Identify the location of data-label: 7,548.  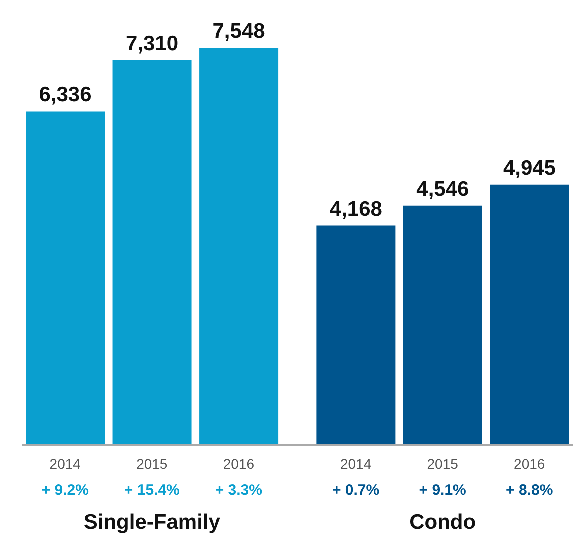
(239, 31).